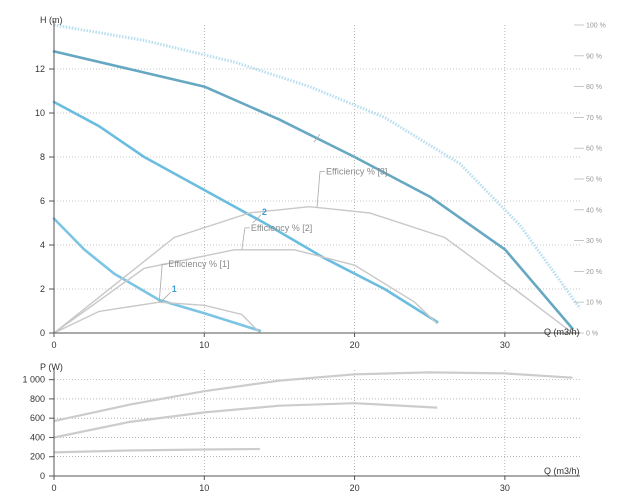  I want to click on y-tick-label: 8, so click(42, 157).